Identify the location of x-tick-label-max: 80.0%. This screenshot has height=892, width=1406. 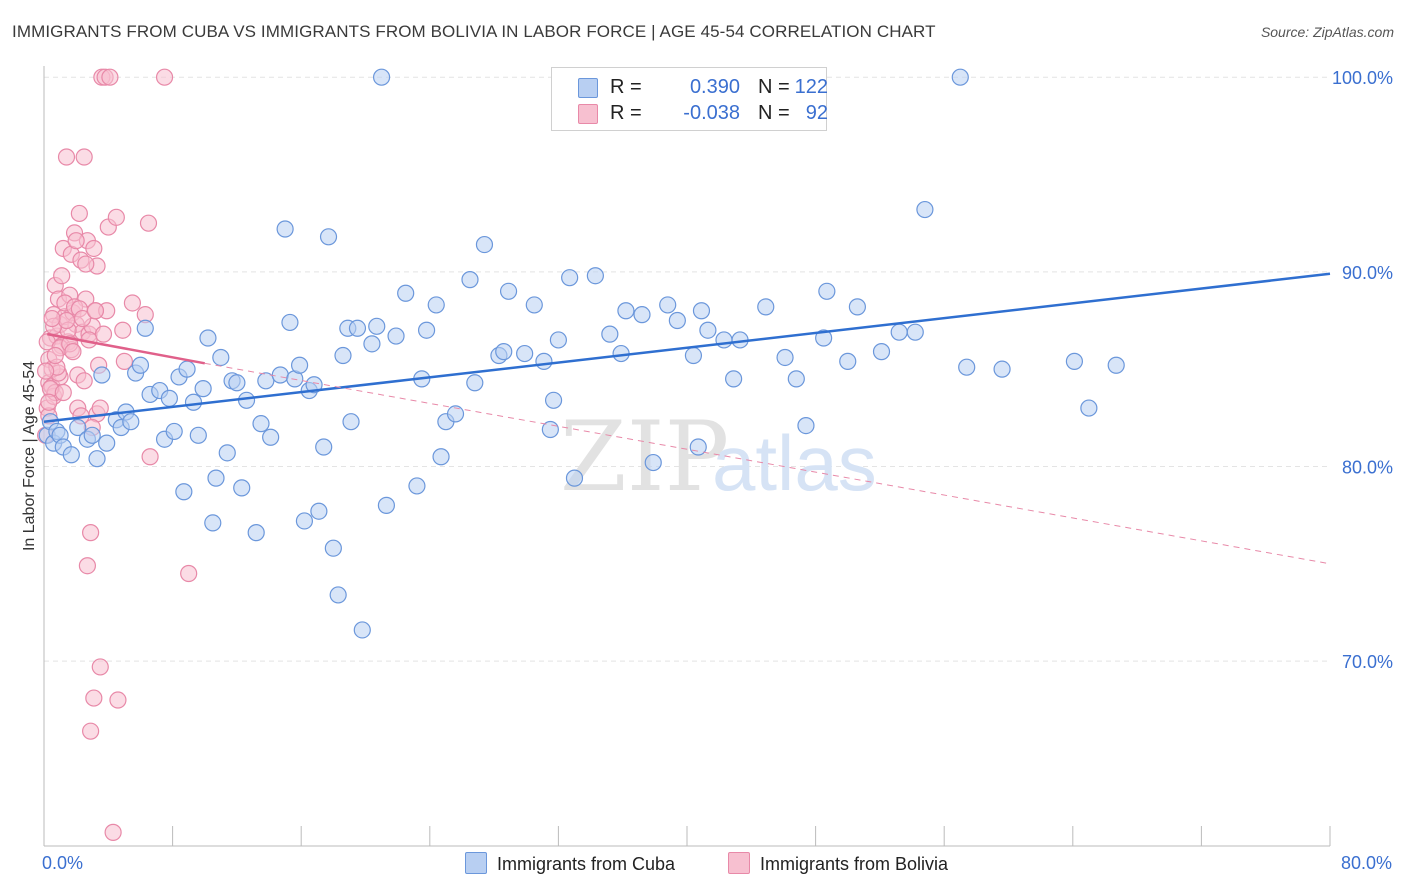
(1366, 863).